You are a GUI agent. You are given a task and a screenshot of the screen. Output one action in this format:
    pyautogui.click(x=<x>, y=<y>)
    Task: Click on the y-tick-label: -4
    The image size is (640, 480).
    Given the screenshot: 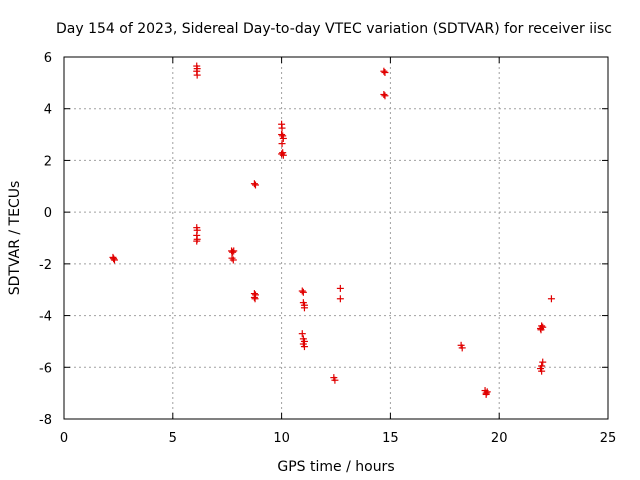 What is the action you would take?
    pyautogui.click(x=45, y=317)
    